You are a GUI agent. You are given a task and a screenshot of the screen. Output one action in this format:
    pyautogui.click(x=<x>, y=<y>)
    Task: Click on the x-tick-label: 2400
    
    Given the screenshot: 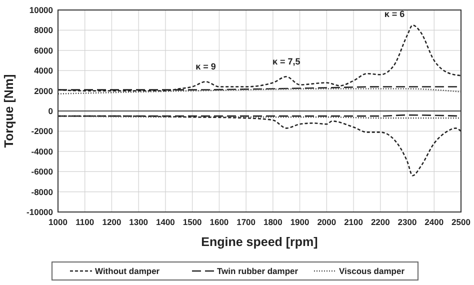 What is the action you would take?
    pyautogui.click(x=434, y=222)
    